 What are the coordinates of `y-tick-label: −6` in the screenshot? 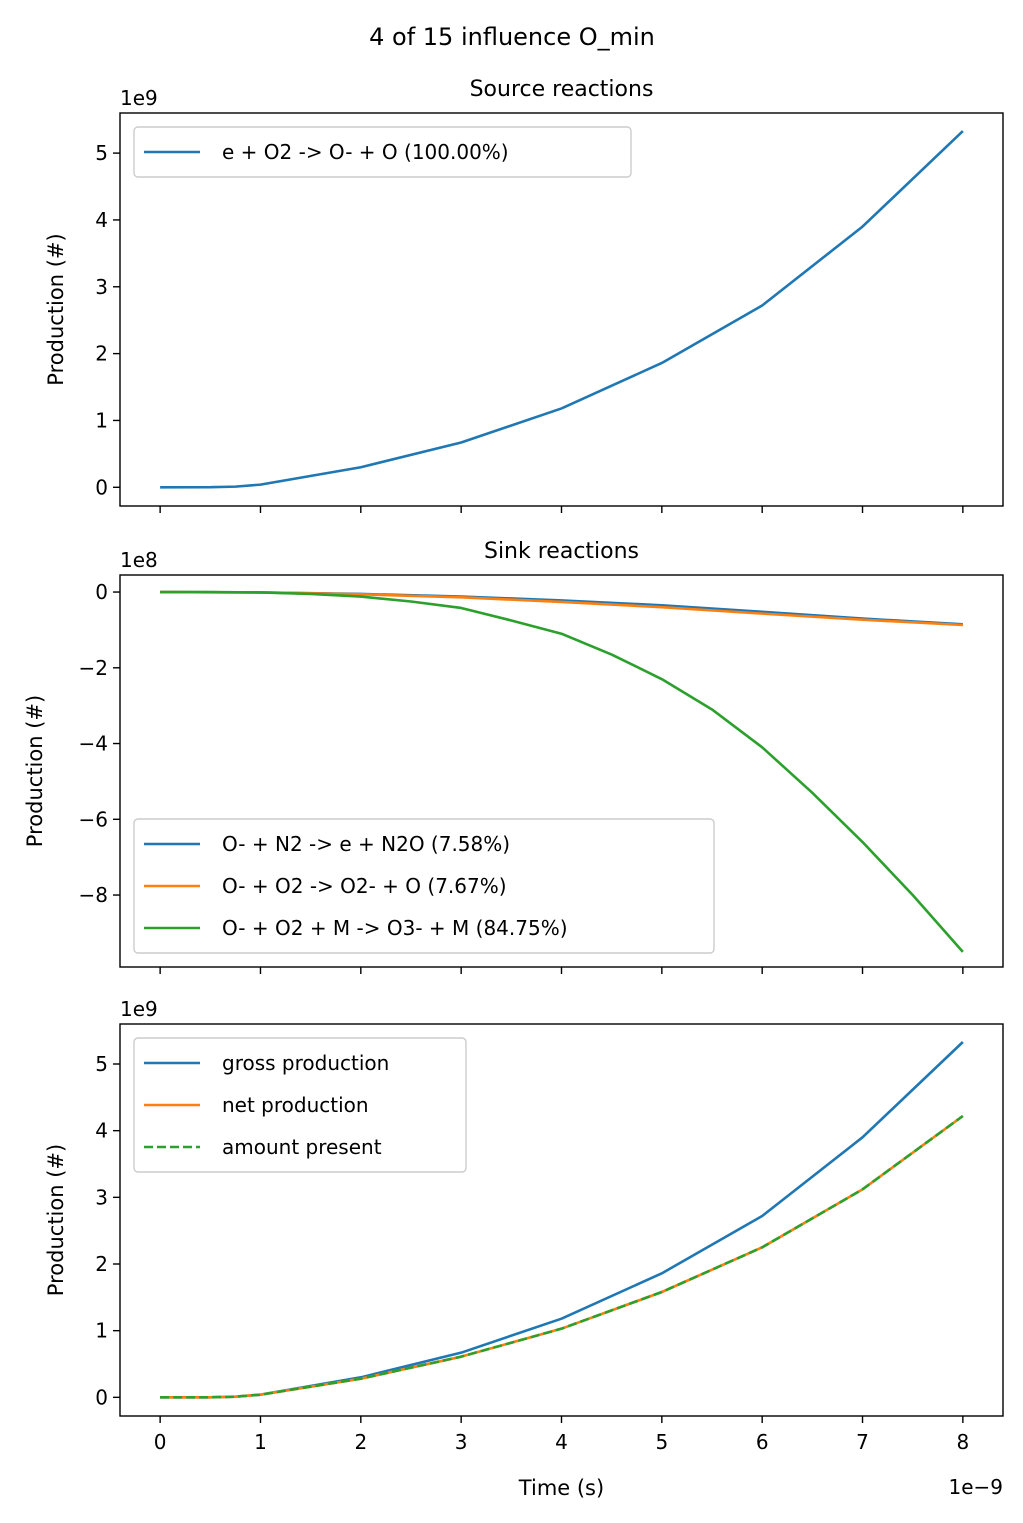 It's located at (93, 819).